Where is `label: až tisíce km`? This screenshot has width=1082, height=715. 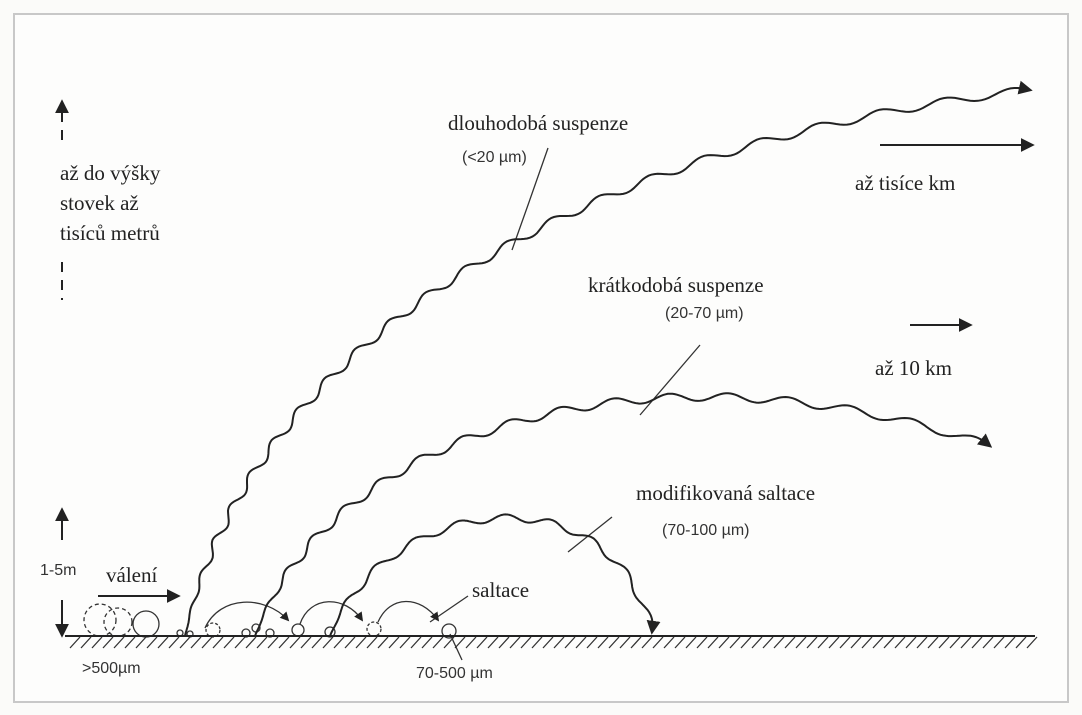
label: až tisíce km is located at coordinates (905, 183).